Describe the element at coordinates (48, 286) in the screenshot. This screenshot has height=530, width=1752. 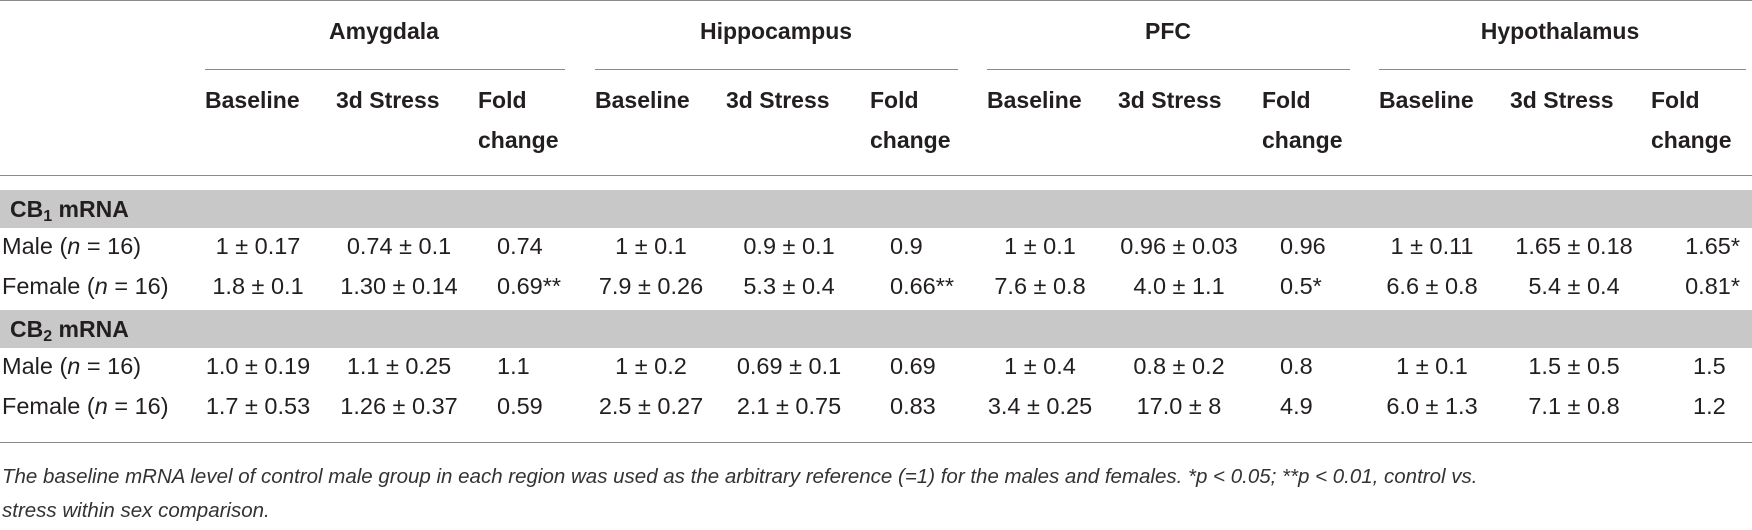
I see `row-label-prefix: Female (` at that location.